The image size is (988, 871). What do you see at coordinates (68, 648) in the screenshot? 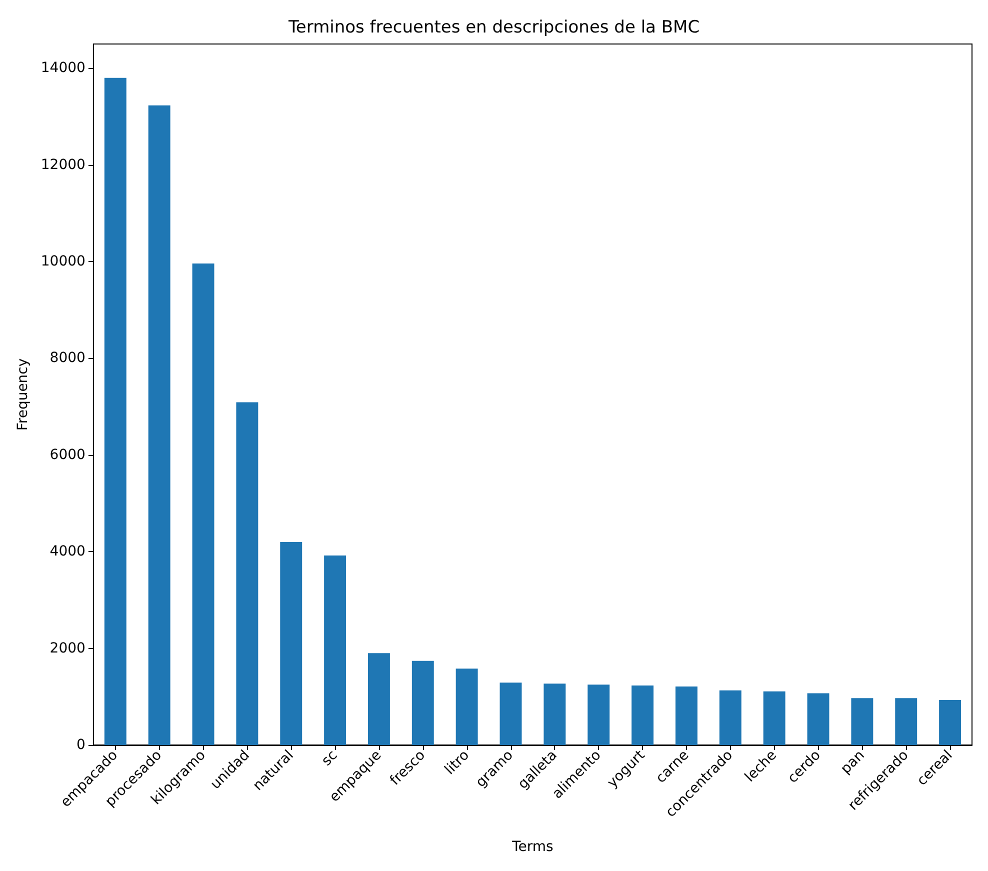
I see `y-tick-label: 2000` at bounding box center [68, 648].